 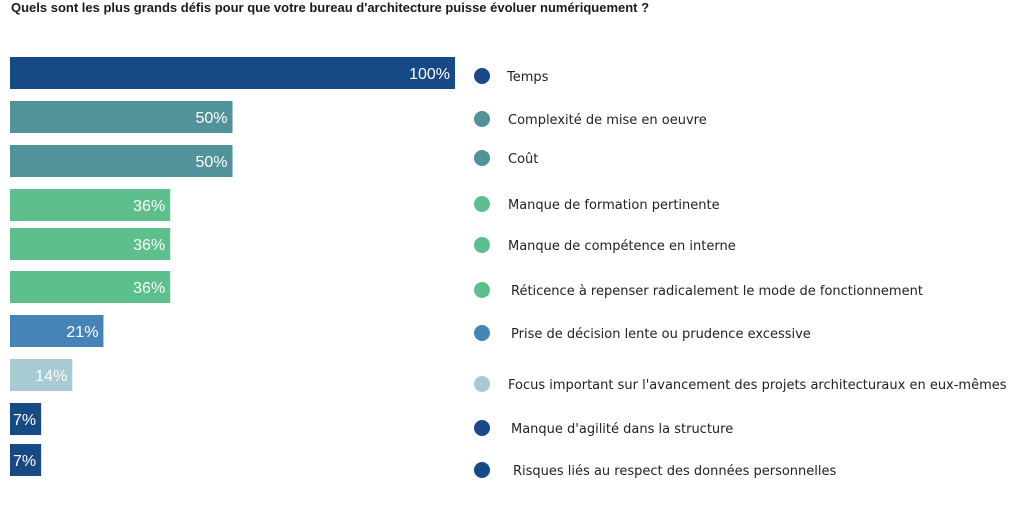 What do you see at coordinates (149, 288) in the screenshot?
I see `bar-value-label-6: 36%` at bounding box center [149, 288].